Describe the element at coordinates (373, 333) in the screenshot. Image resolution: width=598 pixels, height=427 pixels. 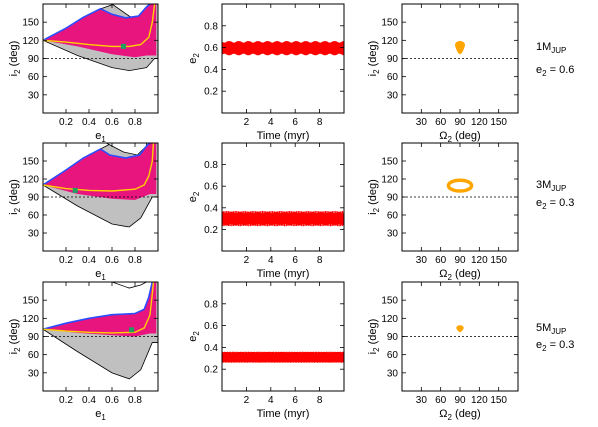
I see `y-axis-label-suffix: (deg)` at that location.